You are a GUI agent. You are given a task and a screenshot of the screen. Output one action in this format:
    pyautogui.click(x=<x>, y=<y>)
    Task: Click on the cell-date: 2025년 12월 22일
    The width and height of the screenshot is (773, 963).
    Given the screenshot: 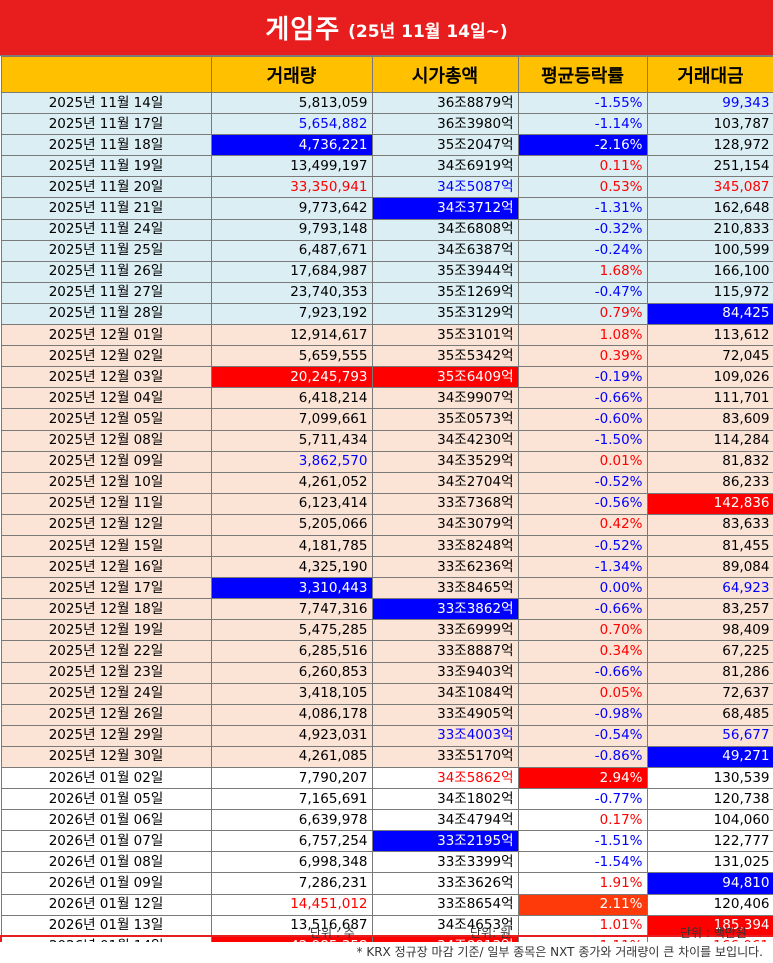 What is the action you would take?
    pyautogui.click(x=106, y=651)
    